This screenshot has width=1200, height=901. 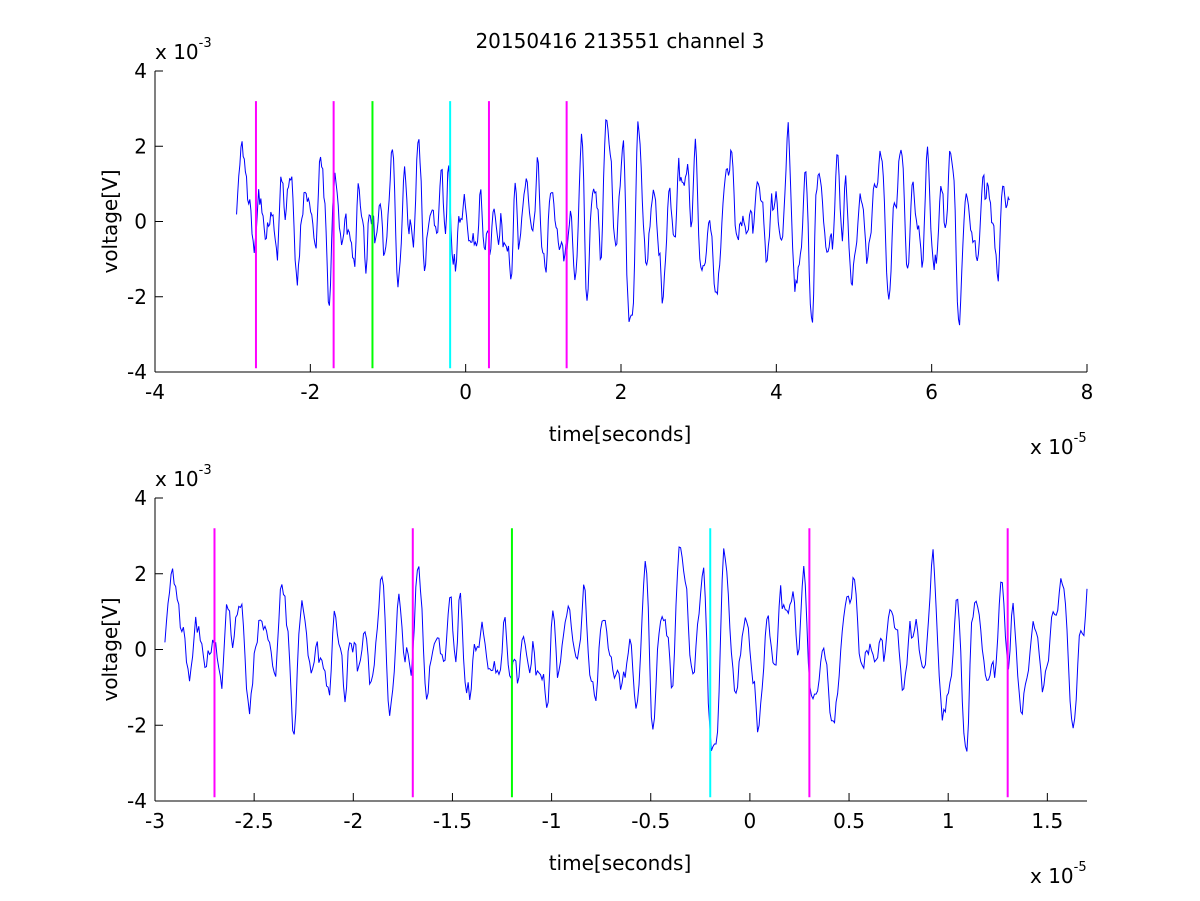 I want to click on x-tick-label: 2, so click(x=621, y=392).